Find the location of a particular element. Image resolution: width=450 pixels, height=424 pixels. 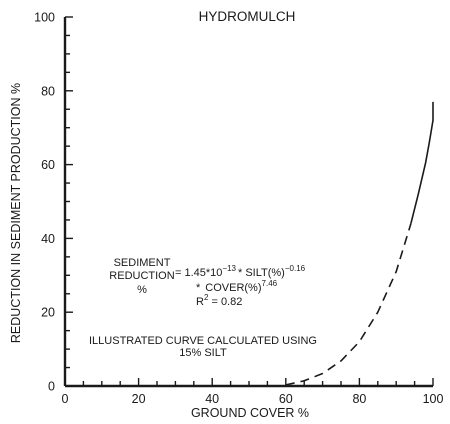

x-tick-label: 40 is located at coordinates (212, 399).